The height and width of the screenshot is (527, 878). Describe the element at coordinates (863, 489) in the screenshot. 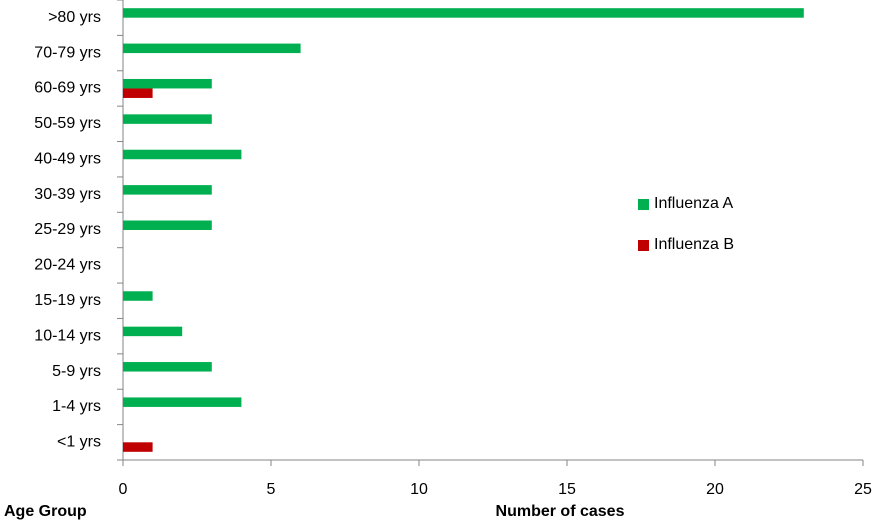

I see `x-tick-label: 25` at that location.